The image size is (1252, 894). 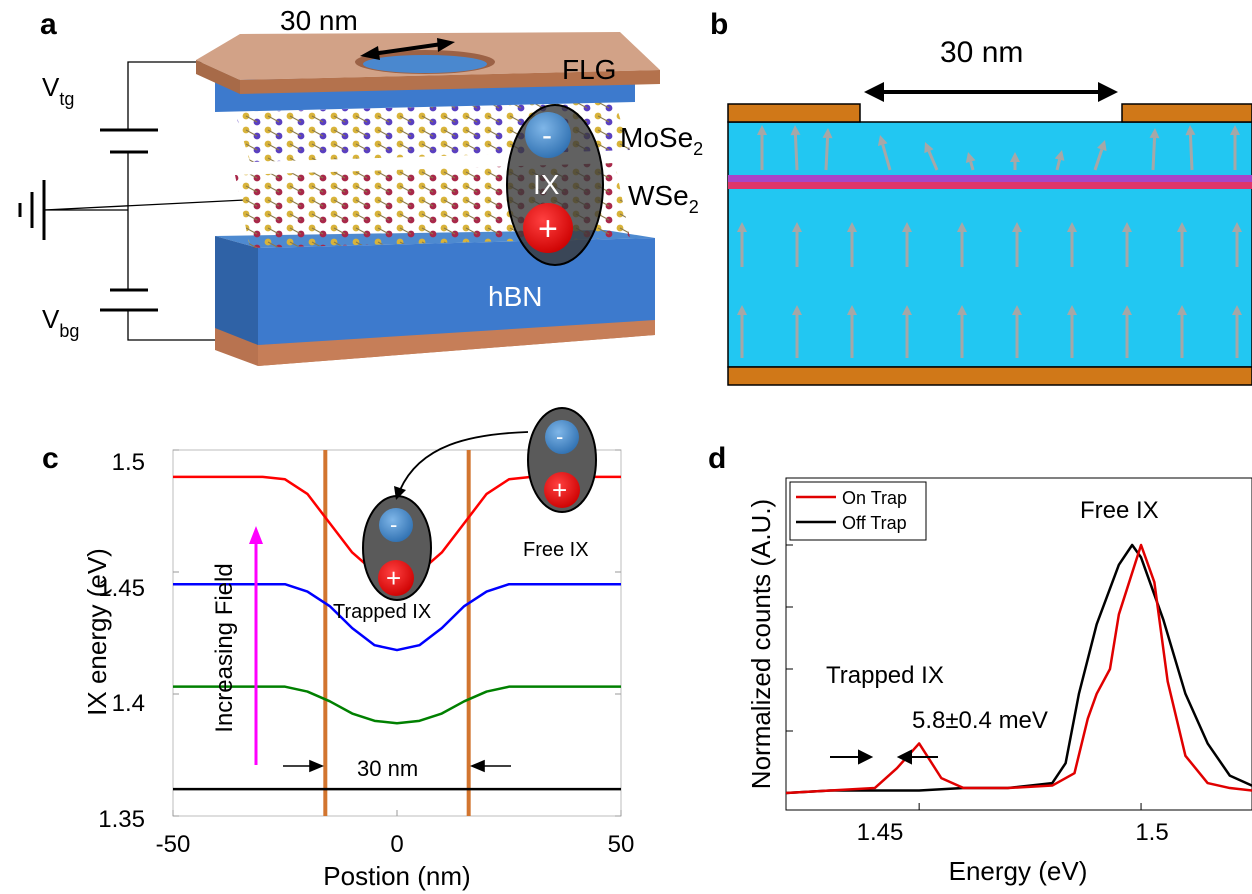 I want to click on field-arrow-top-5-head, so click(x=970, y=157).